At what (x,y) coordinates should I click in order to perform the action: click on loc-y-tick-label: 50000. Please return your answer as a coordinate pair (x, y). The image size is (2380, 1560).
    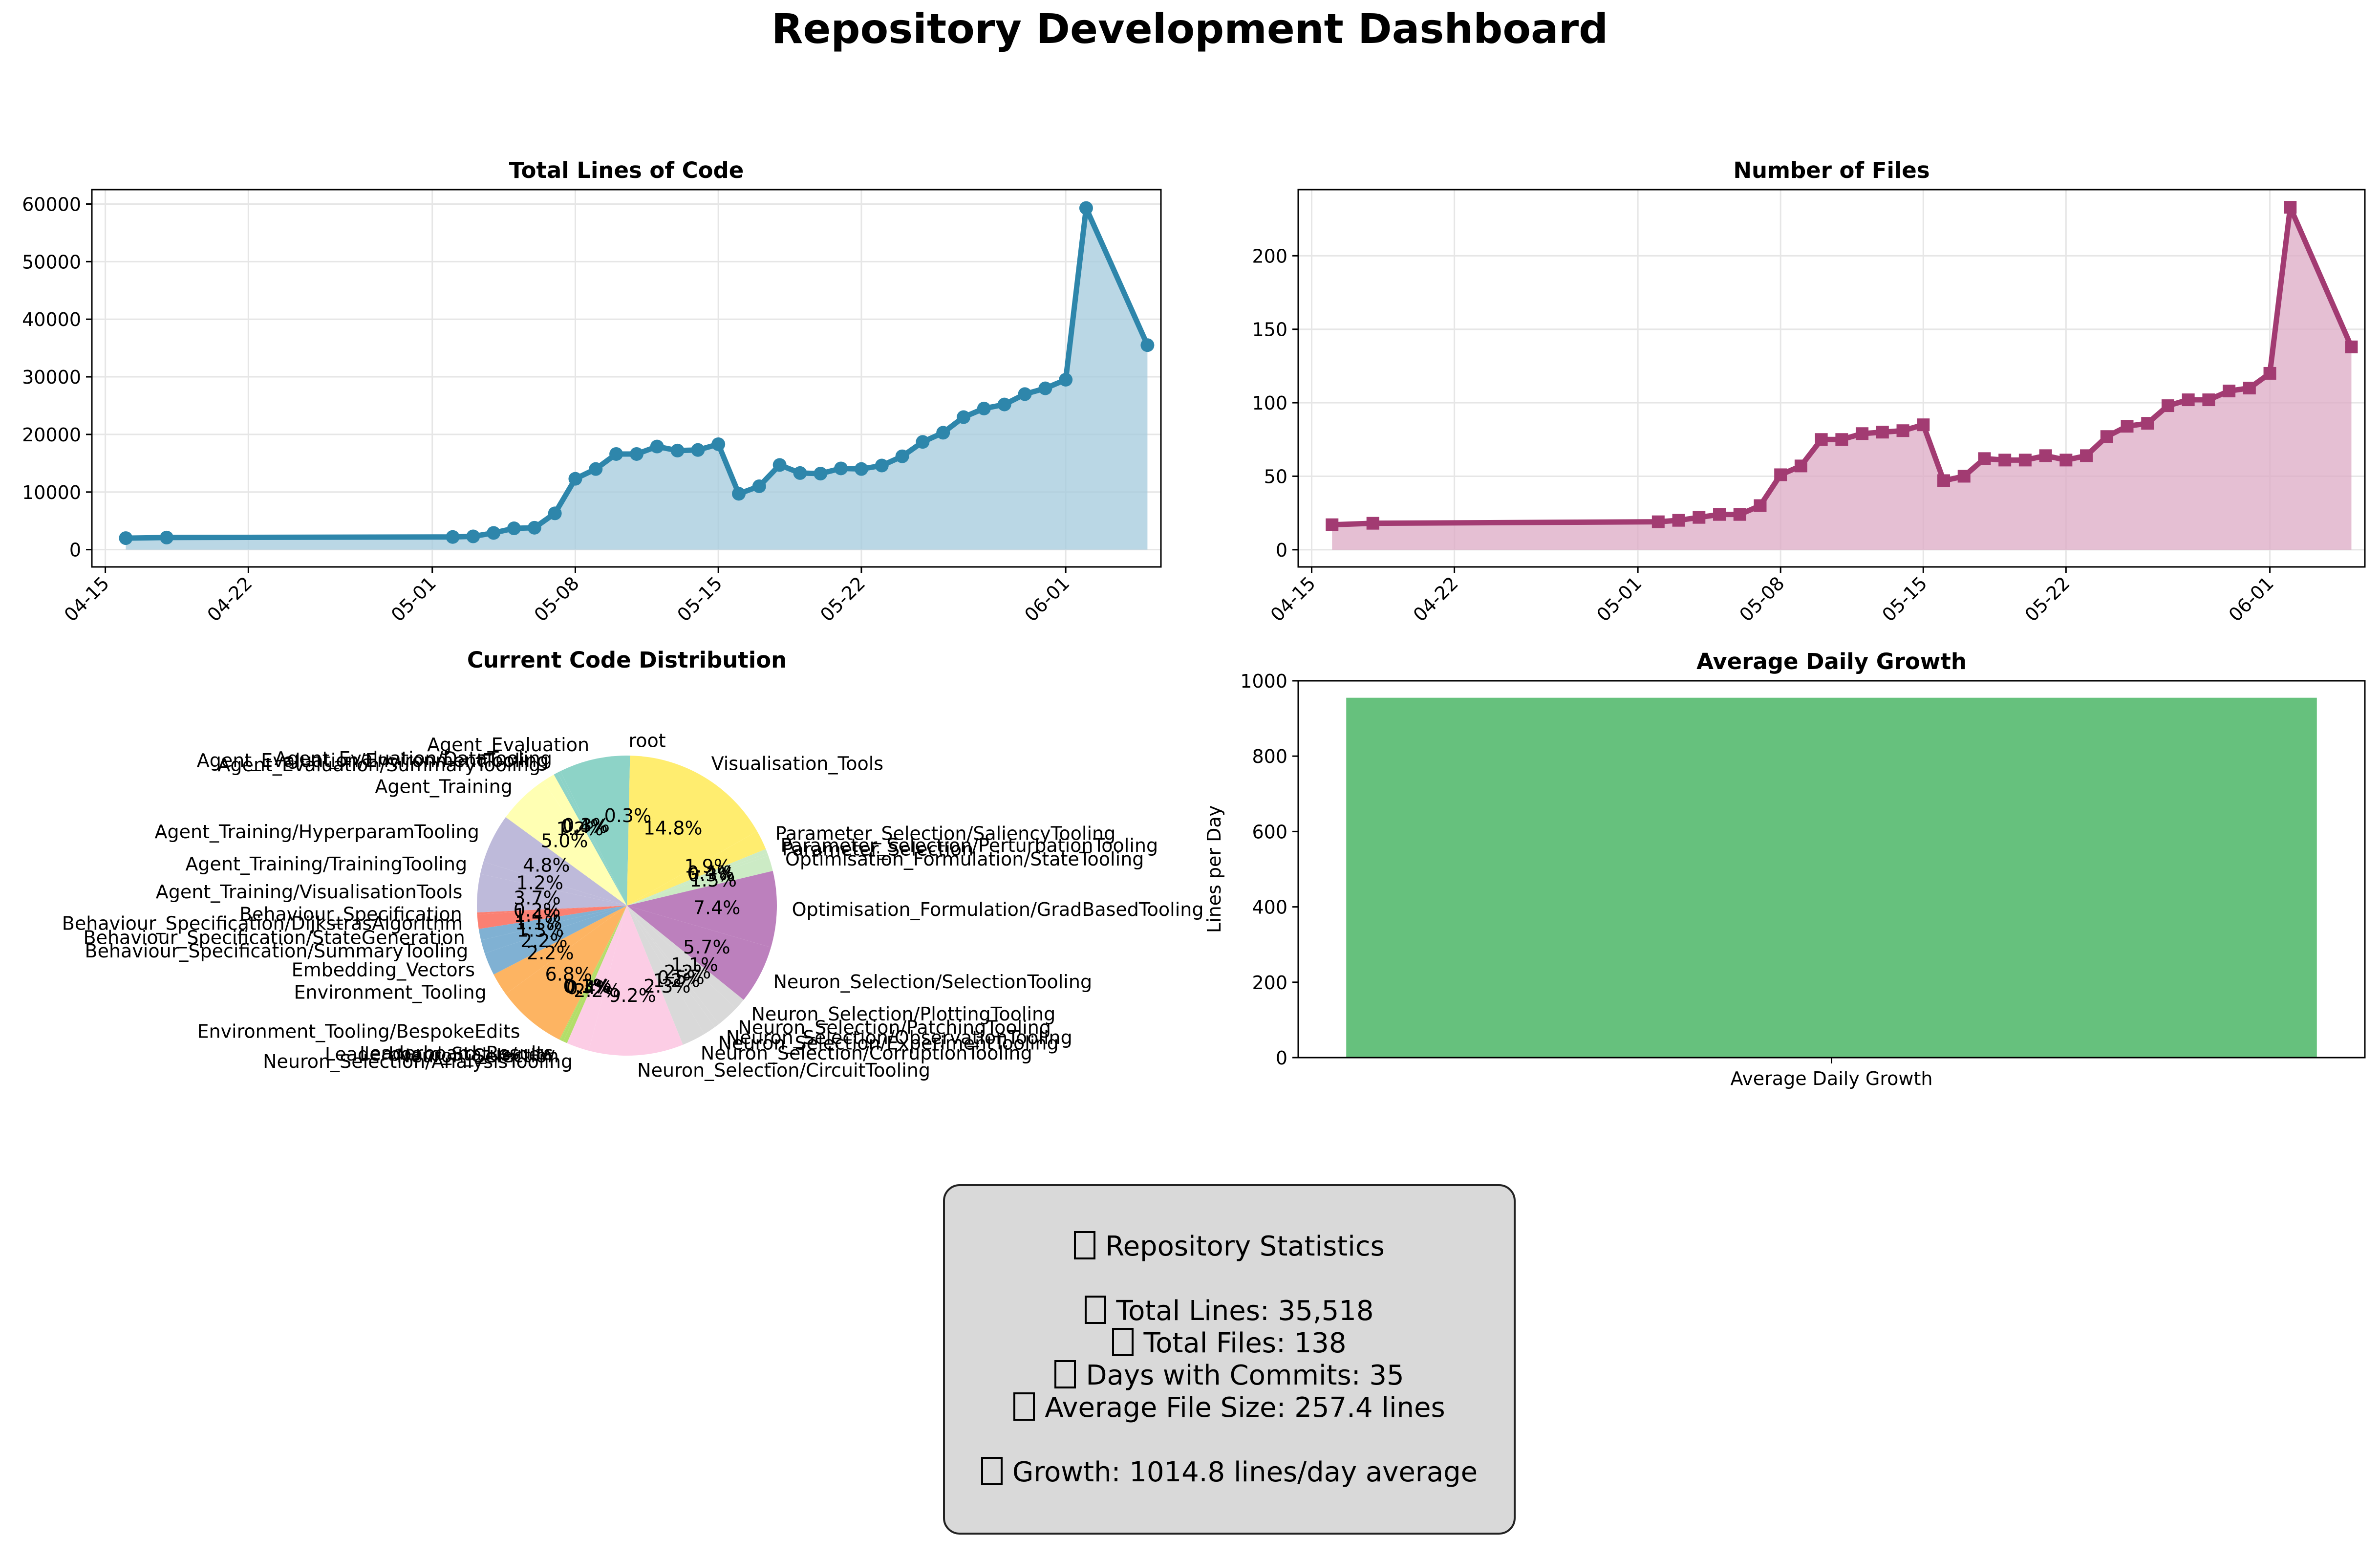
    Looking at the image, I should click on (51, 262).